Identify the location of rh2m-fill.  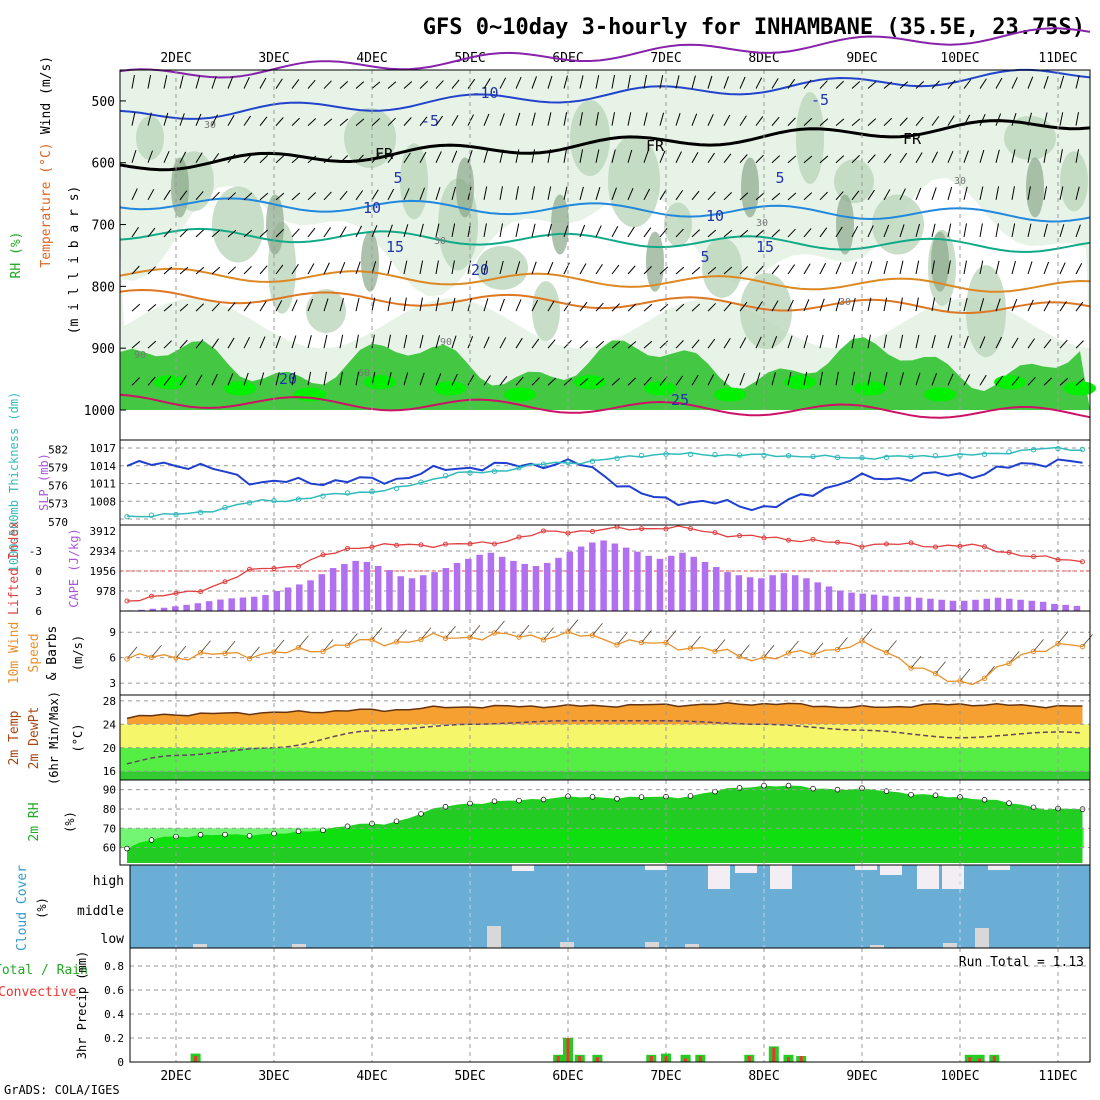
(605, 824).